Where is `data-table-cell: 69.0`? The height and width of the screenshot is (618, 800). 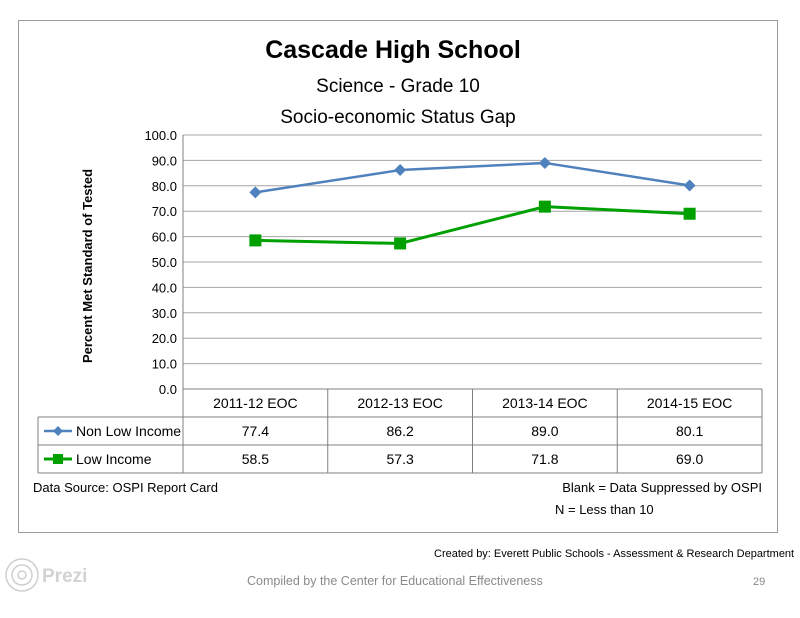 data-table-cell: 69.0 is located at coordinates (689, 459).